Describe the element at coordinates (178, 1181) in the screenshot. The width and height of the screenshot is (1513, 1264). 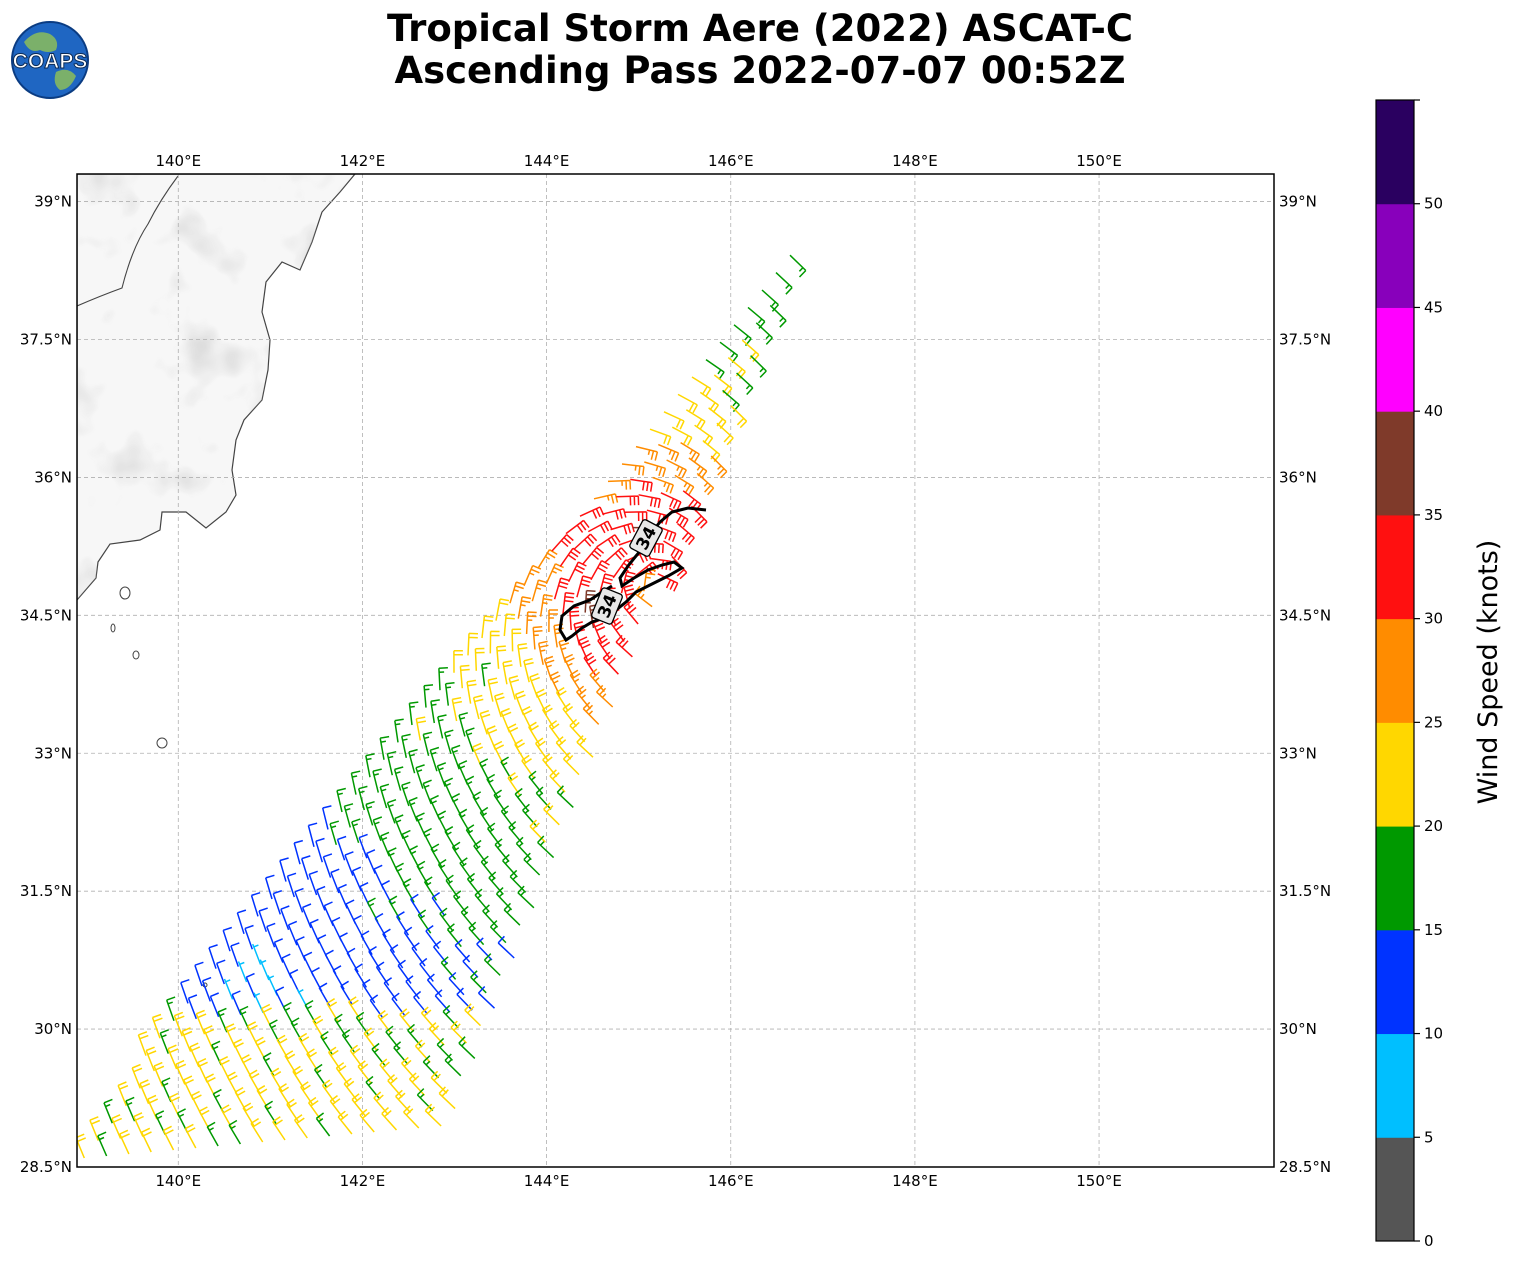
I see `lon-tick-bottom: 140°E` at that location.